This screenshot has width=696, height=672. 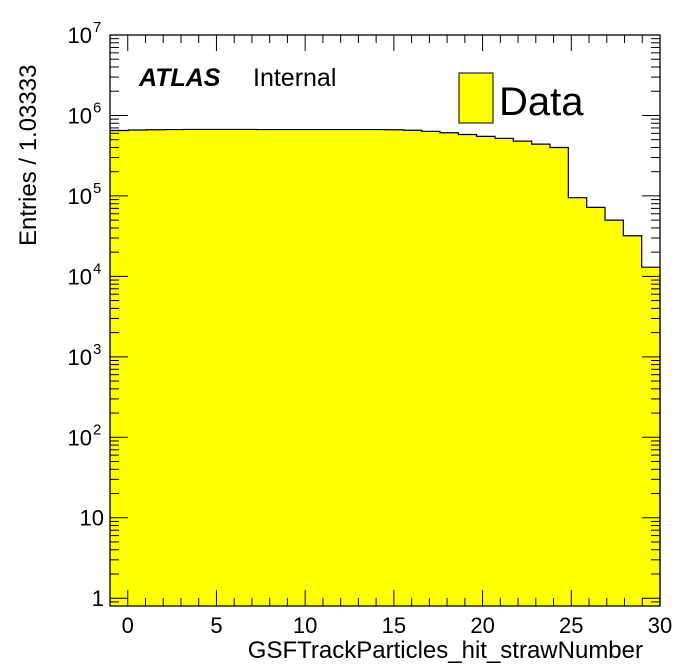 I want to click on internal-label: Internal, so click(x=294, y=78).